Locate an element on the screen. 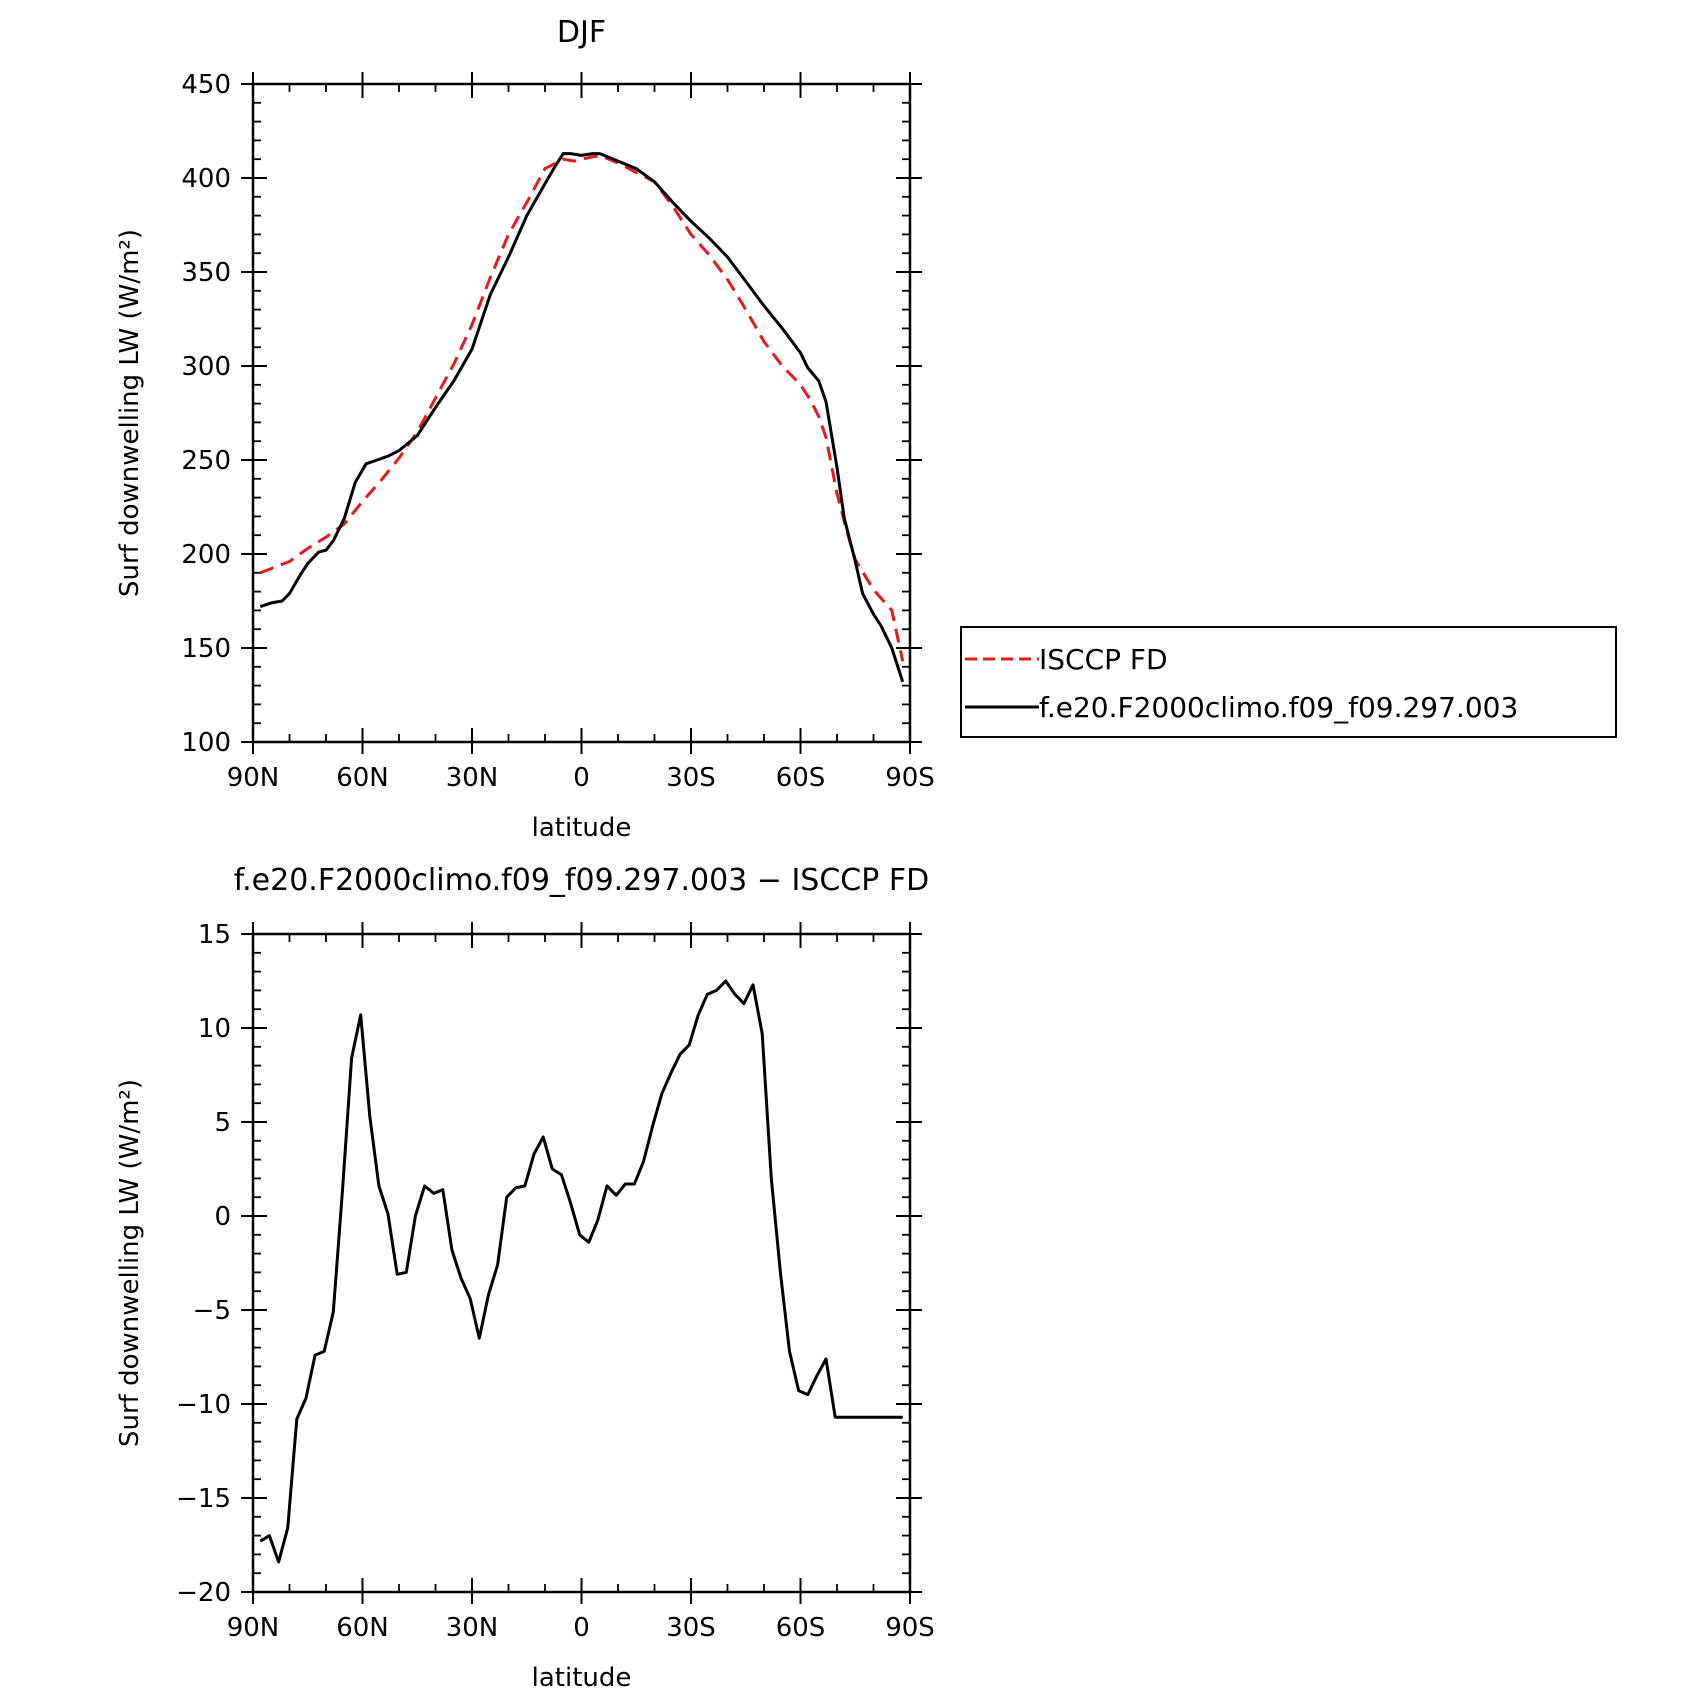 The width and height of the screenshot is (1702, 1702). y-tick-label: 0 is located at coordinates (222, 1217).